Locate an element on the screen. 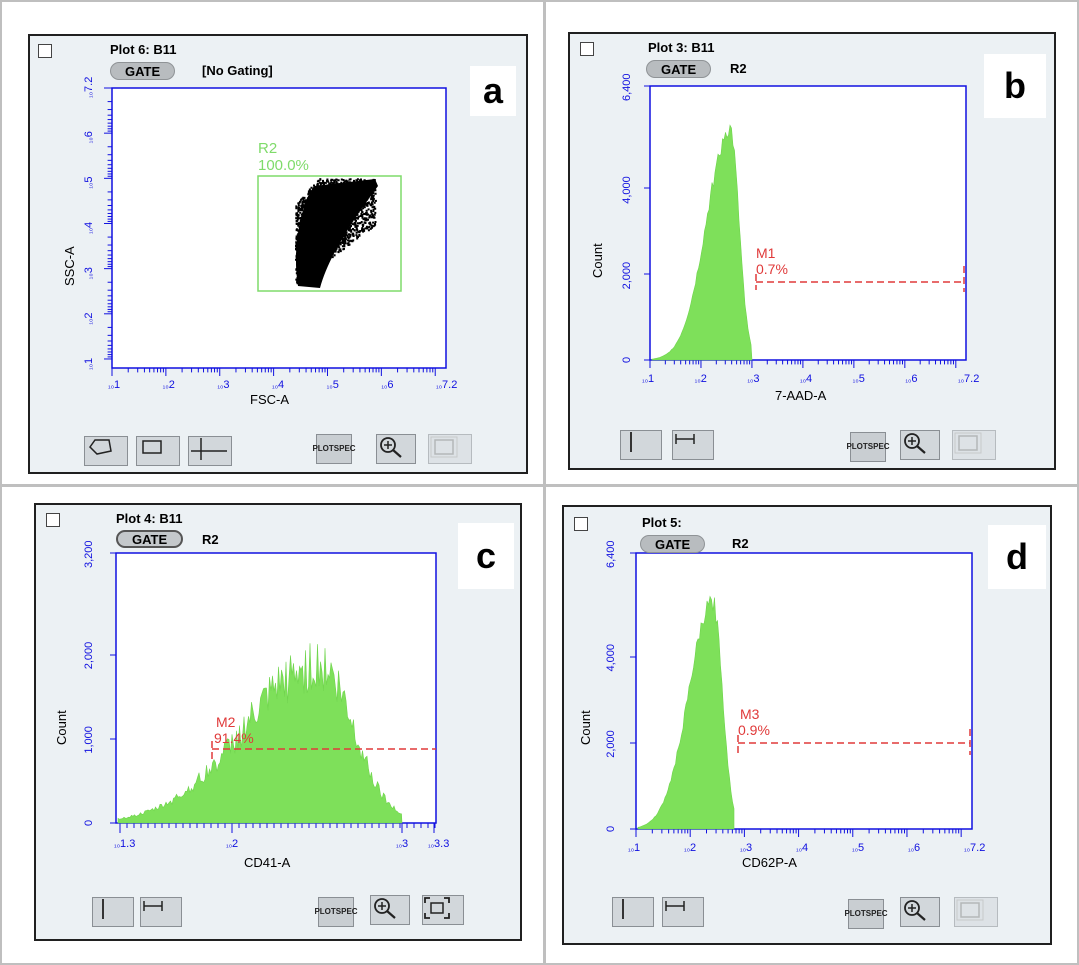 This screenshot has width=1079, height=965. panel-letter: a is located at coordinates (493, 91).